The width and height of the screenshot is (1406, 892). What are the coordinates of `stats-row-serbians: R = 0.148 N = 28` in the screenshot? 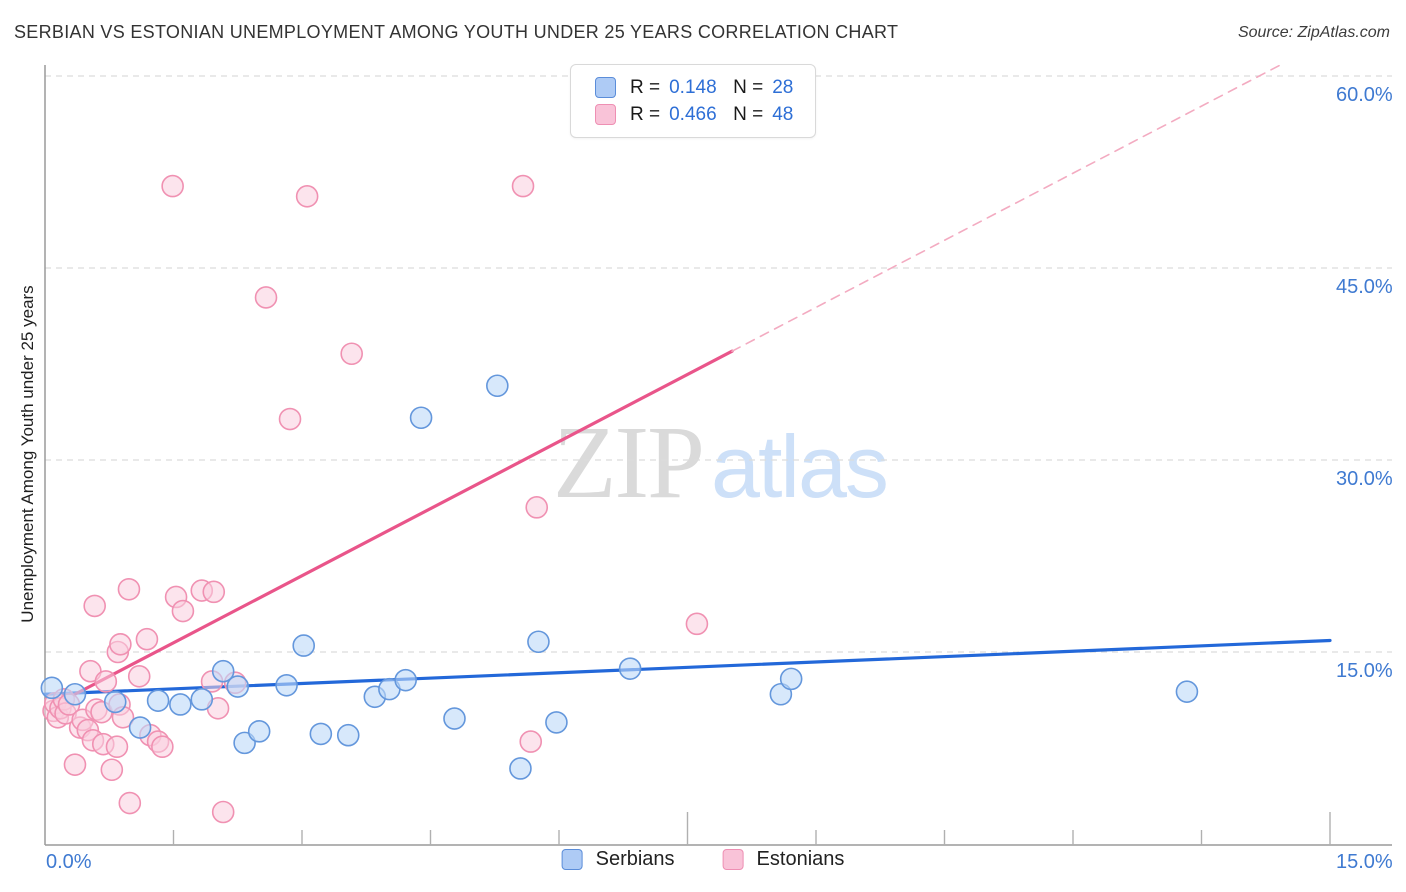 It's located at (699, 87).